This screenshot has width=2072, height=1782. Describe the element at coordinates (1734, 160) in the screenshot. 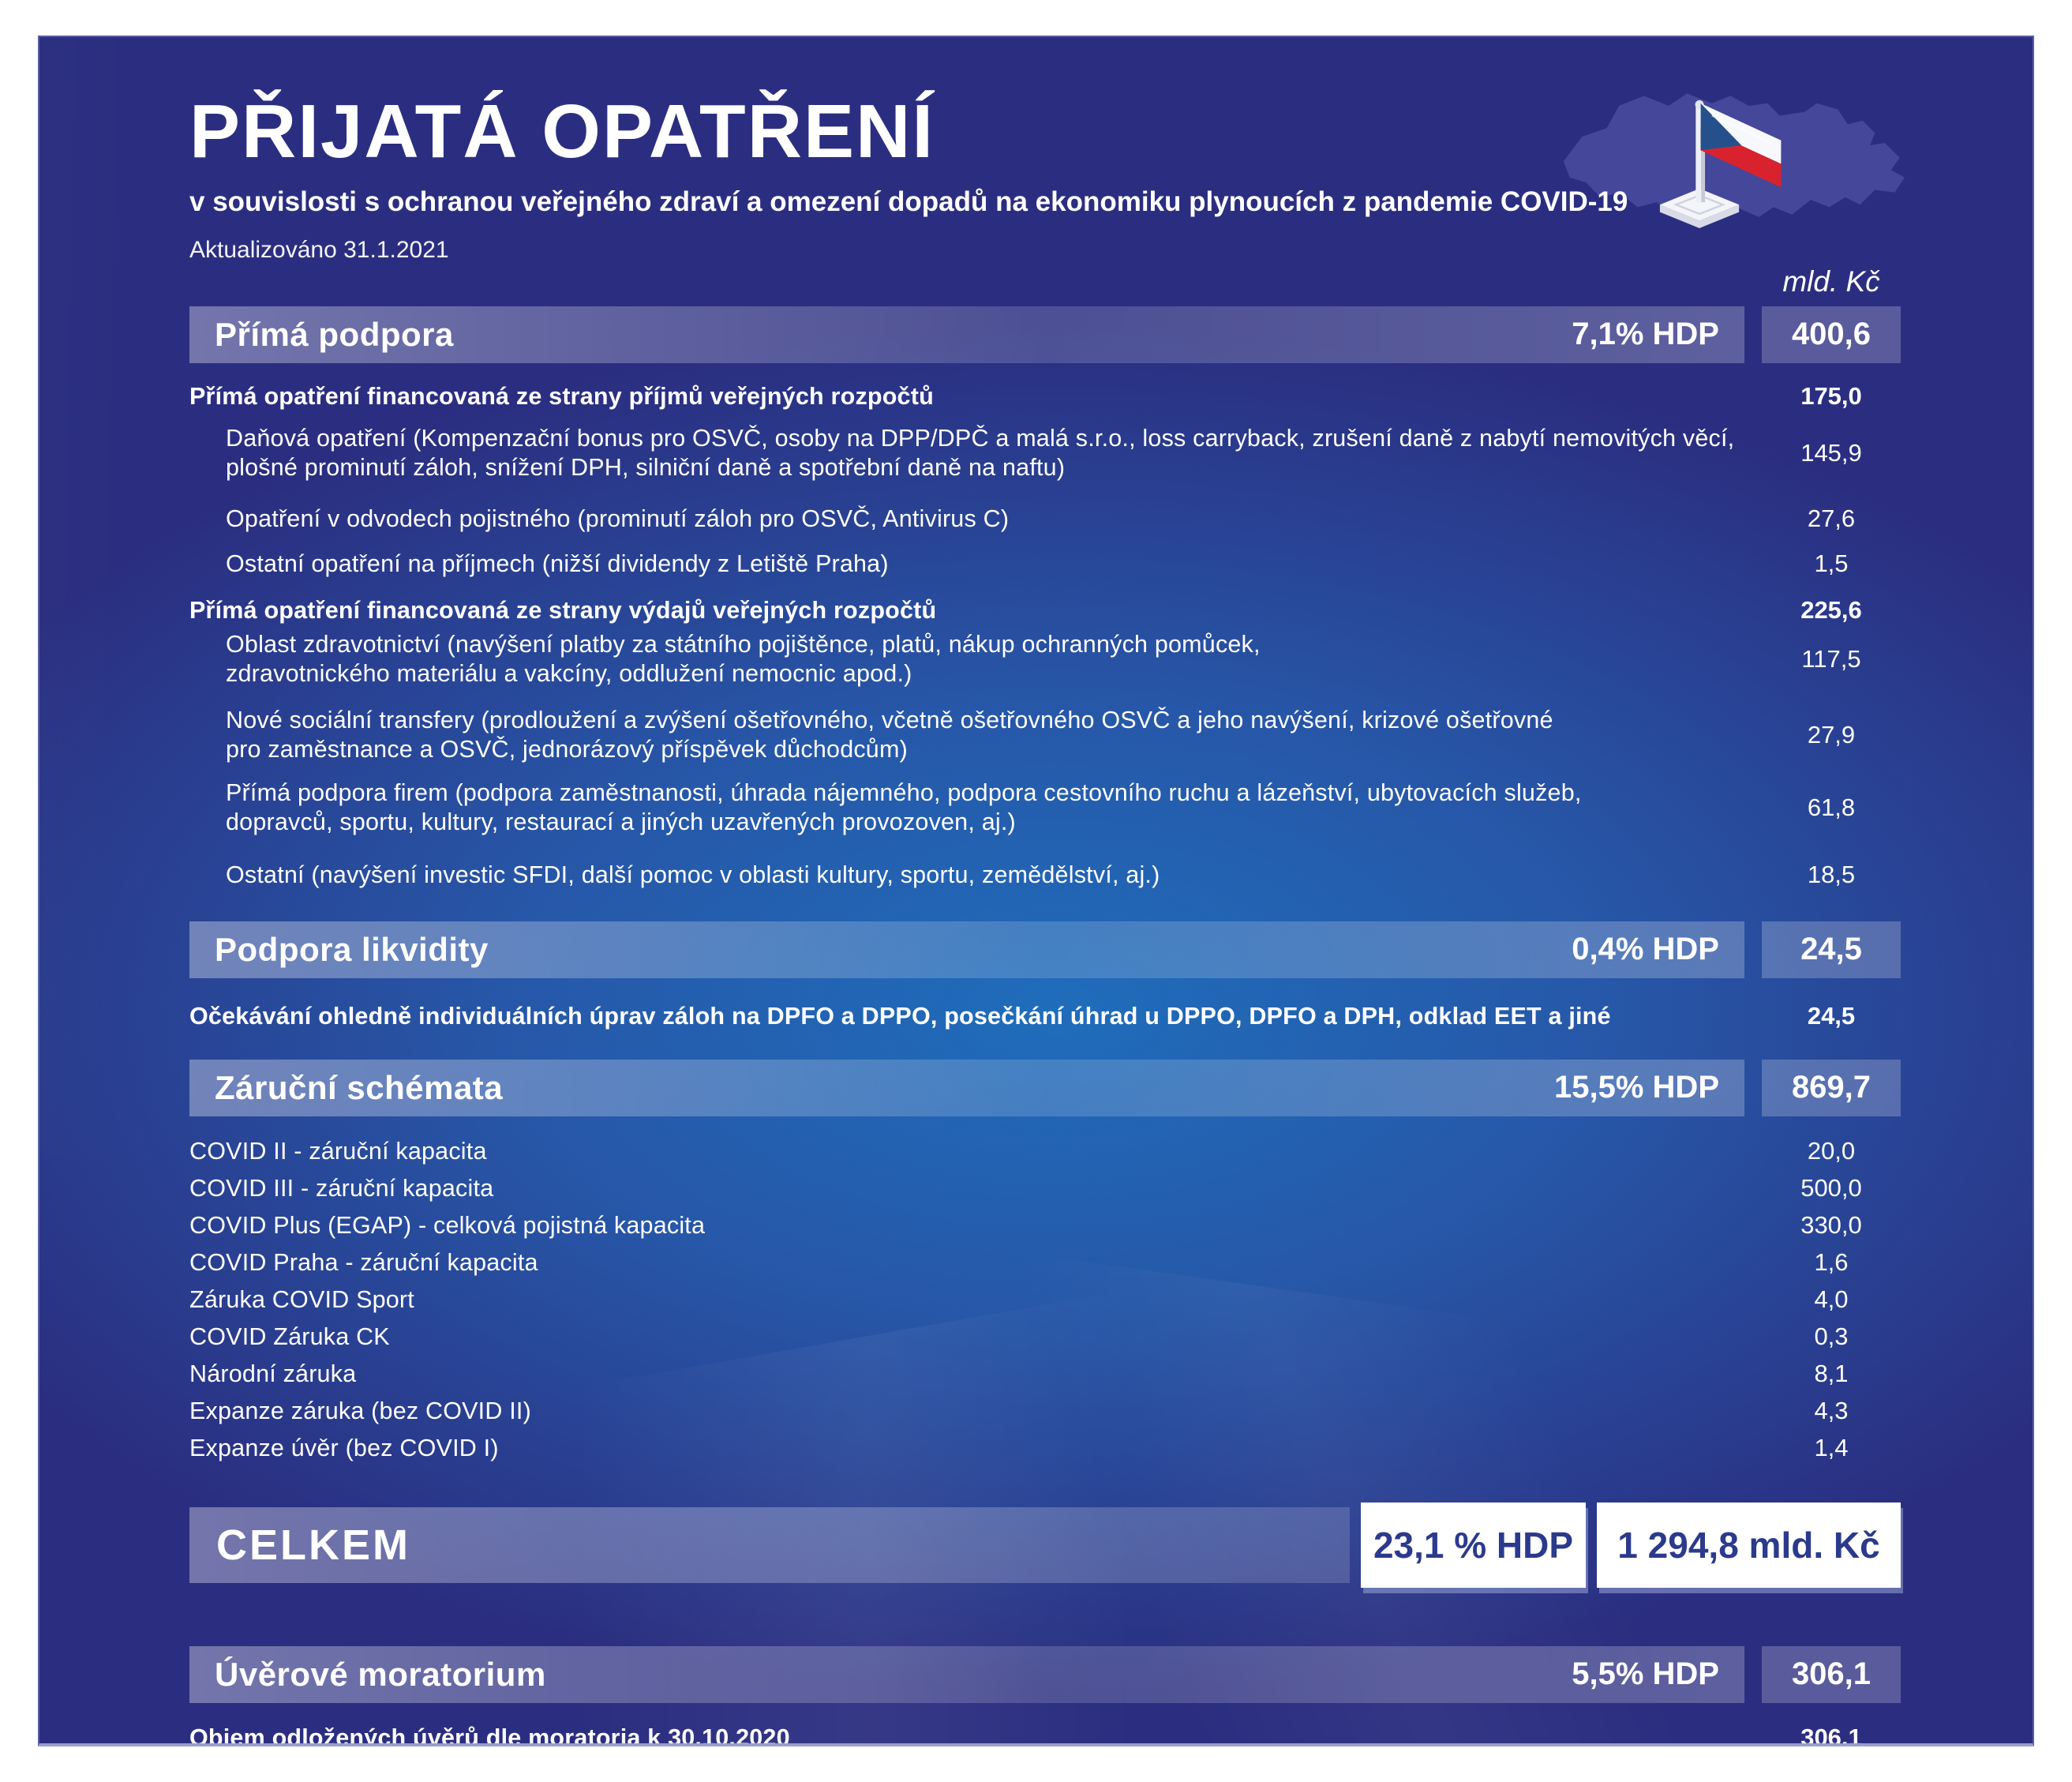

I see `czech-map-icon` at that location.